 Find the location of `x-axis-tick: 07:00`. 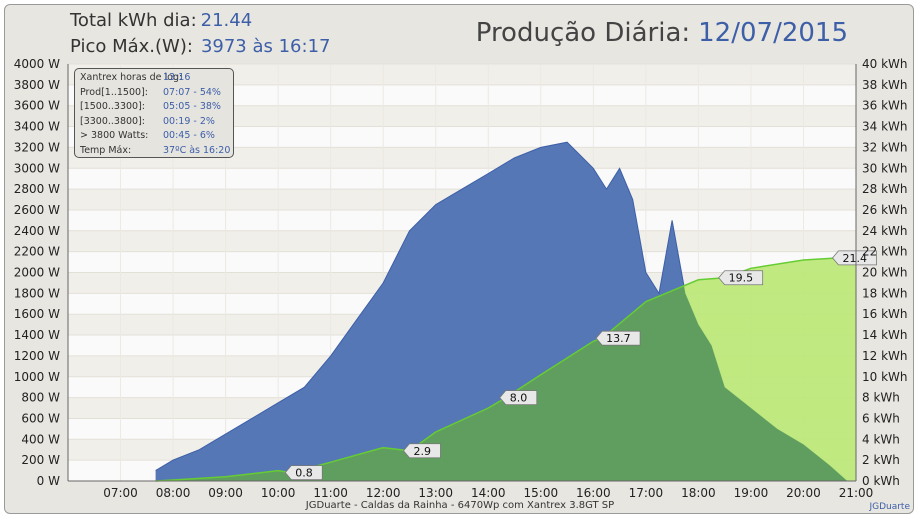

x-axis-tick: 07:00 is located at coordinates (120, 493).